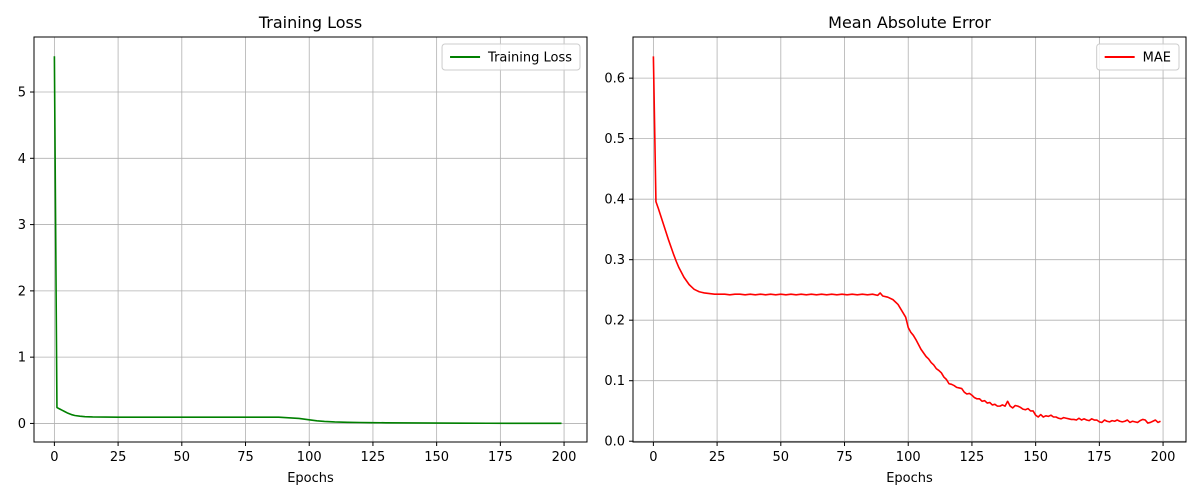 Image resolution: width=1200 pixels, height=500 pixels. I want to click on left-legend-label: Training Loss, so click(529, 58).